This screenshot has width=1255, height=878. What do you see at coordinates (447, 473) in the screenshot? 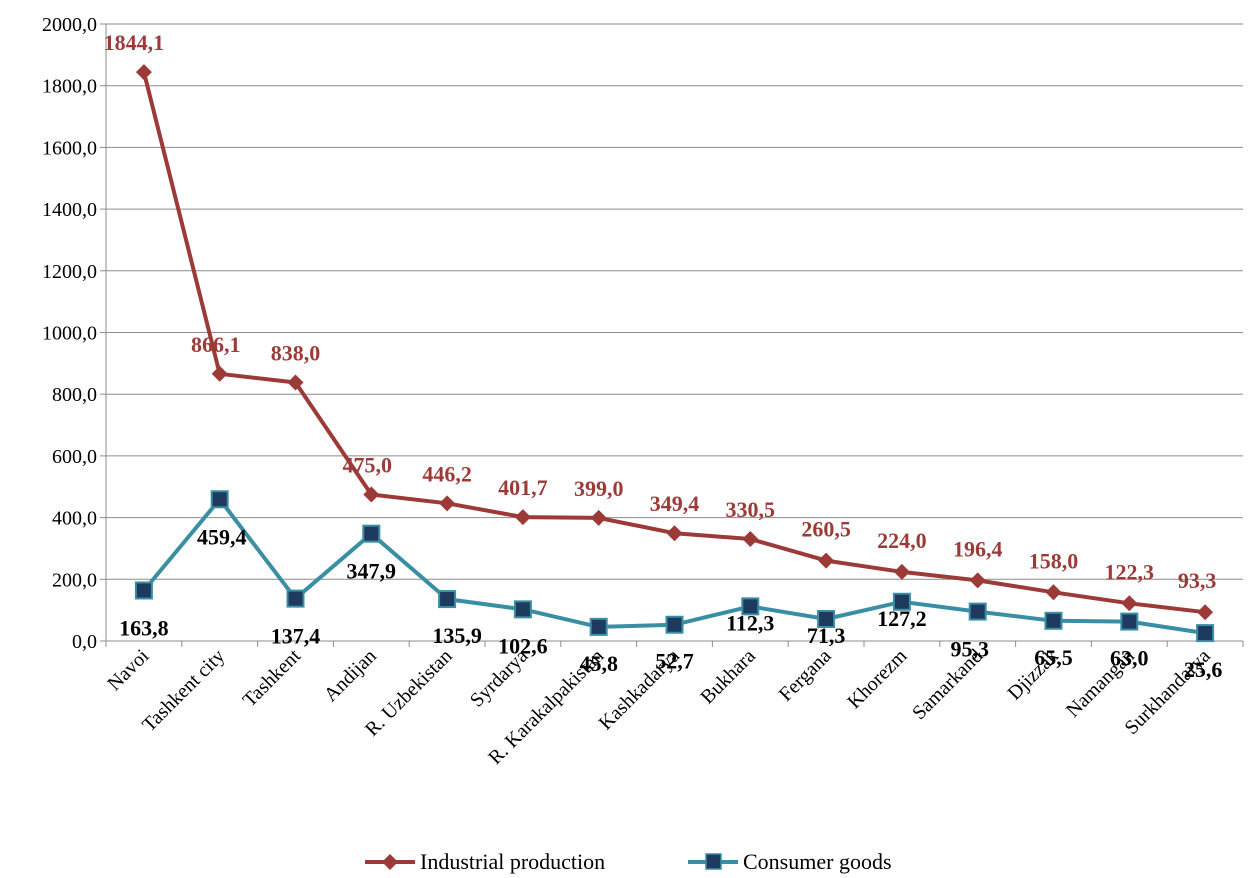
I see `data-label-industrial: 446,2` at bounding box center [447, 473].